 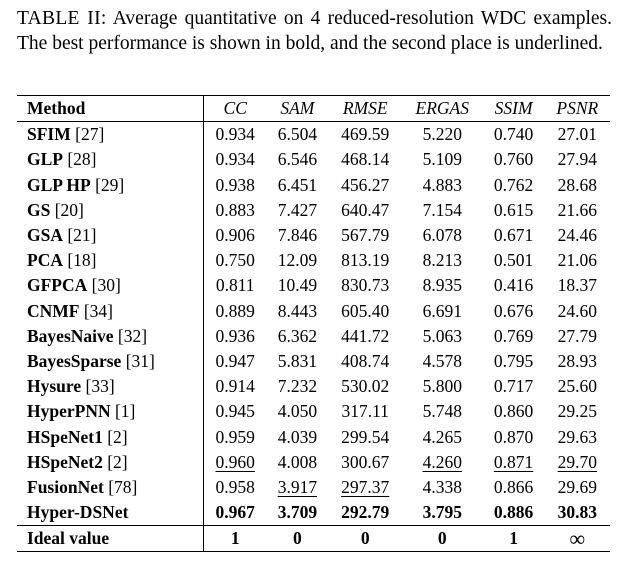 I want to click on cell-ergas: 7.154, so click(x=442, y=209).